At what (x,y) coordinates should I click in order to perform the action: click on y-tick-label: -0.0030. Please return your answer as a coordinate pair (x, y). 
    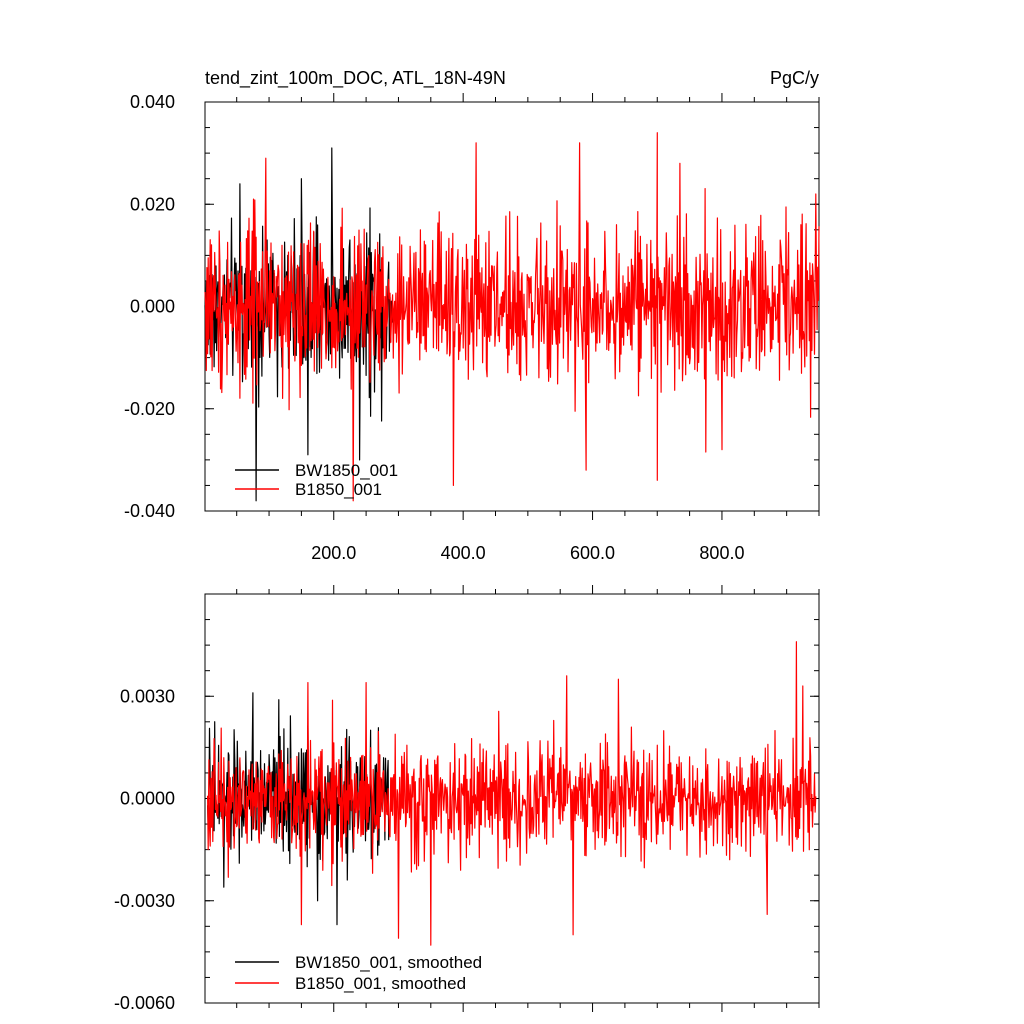
    Looking at the image, I should click on (144, 901).